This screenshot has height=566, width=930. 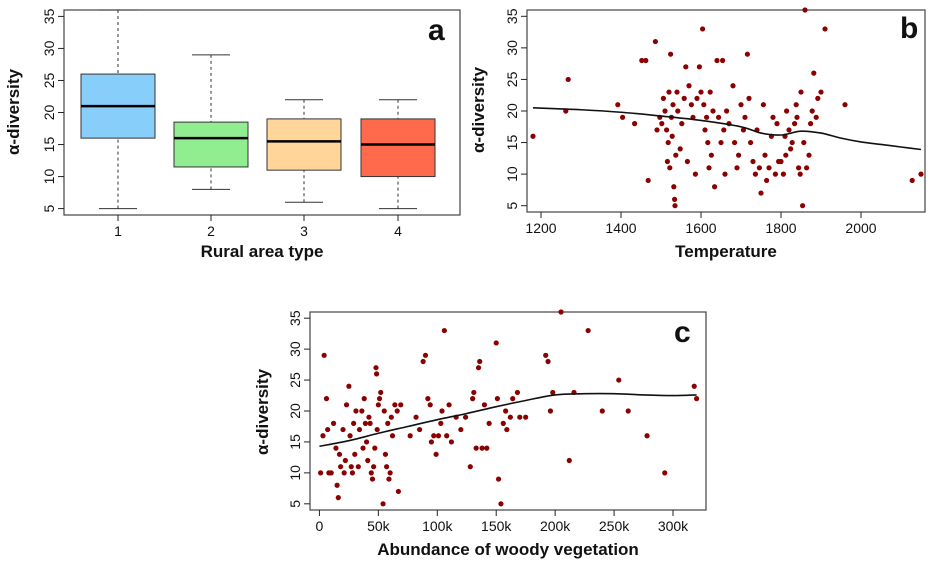 What do you see at coordinates (295, 380) in the screenshot?
I see `y-tick-label: 25` at bounding box center [295, 380].